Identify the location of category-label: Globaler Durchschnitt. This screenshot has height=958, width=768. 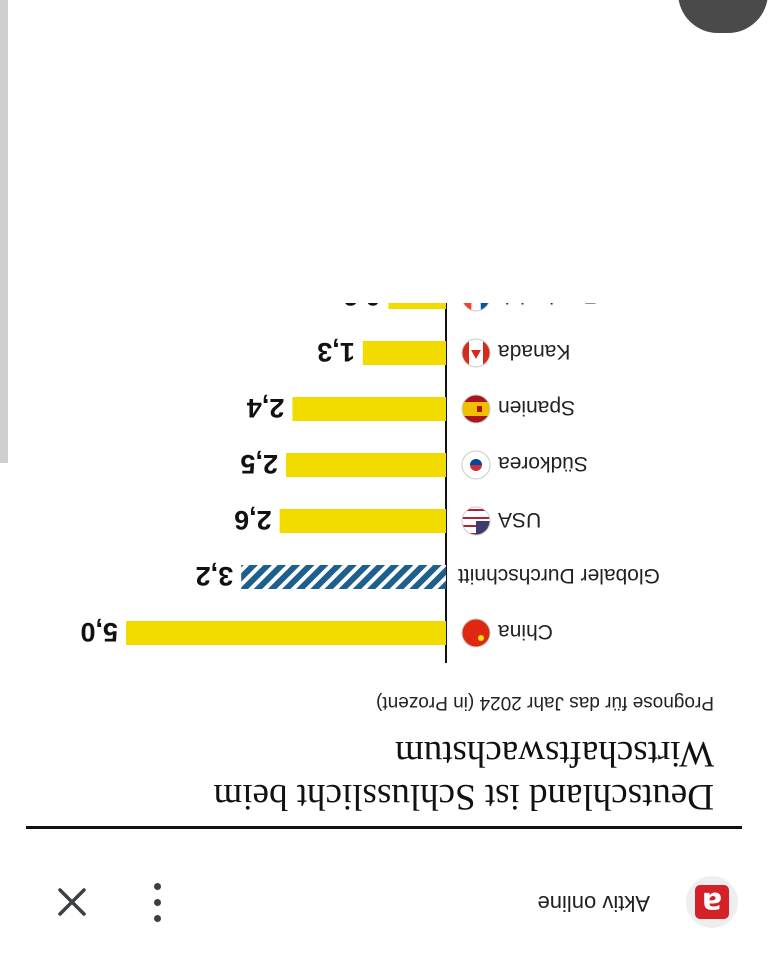
(559, 575).